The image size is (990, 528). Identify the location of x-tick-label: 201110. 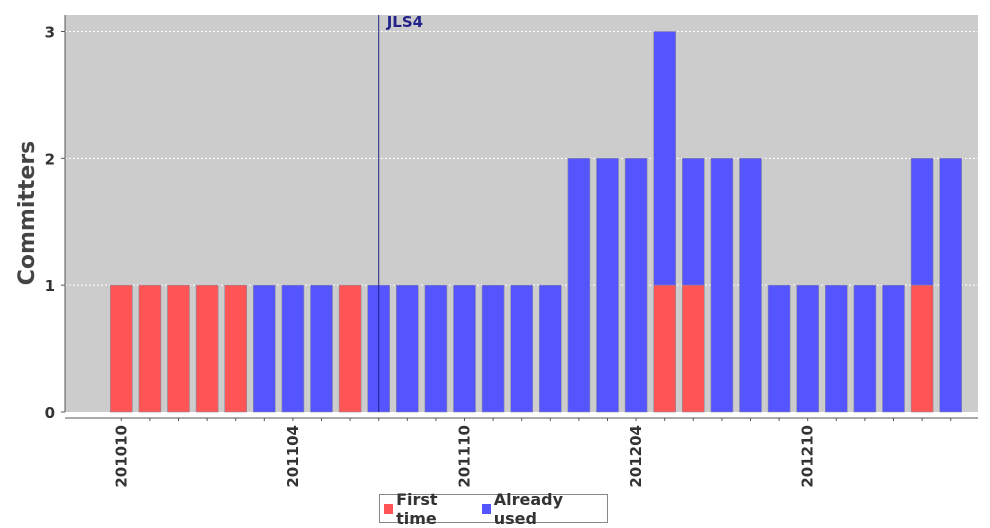
(465, 456).